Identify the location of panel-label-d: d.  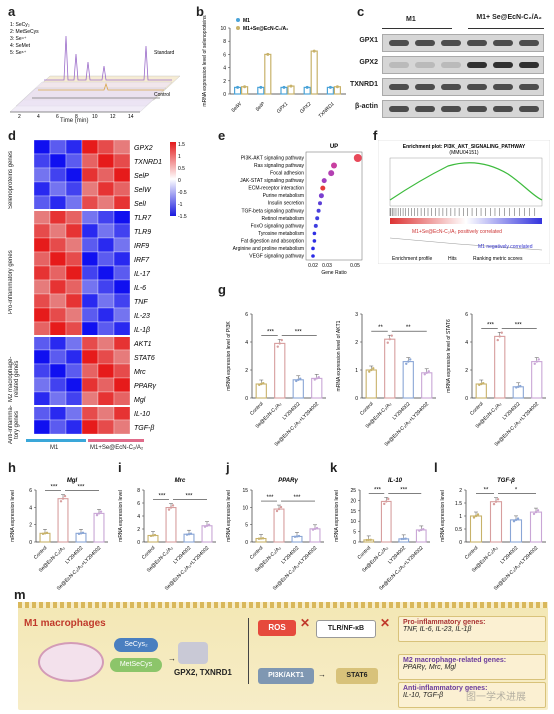
(12, 135).